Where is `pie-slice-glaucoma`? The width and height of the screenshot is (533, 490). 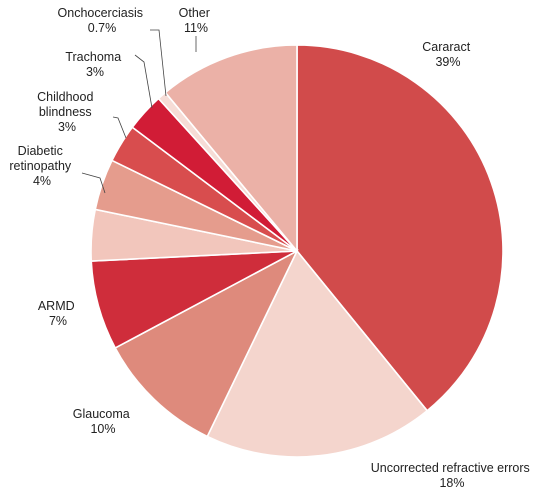 pie-slice-glaucoma is located at coordinates (206, 343).